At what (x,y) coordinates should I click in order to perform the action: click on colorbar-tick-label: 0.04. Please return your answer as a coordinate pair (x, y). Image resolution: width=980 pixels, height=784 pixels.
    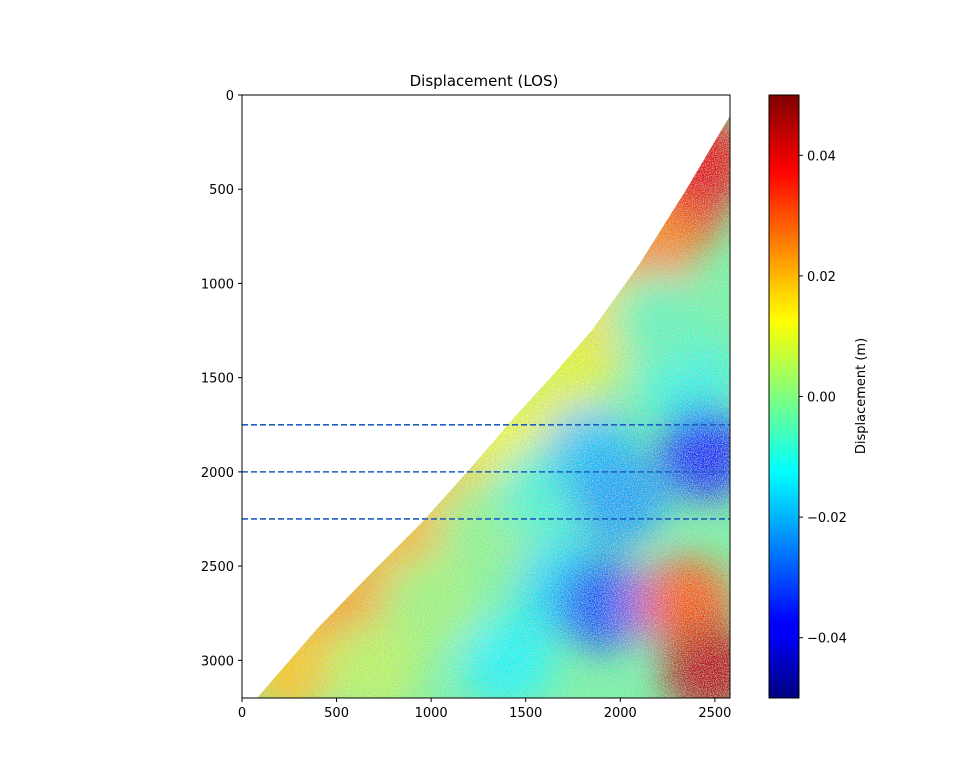
    Looking at the image, I should click on (821, 156).